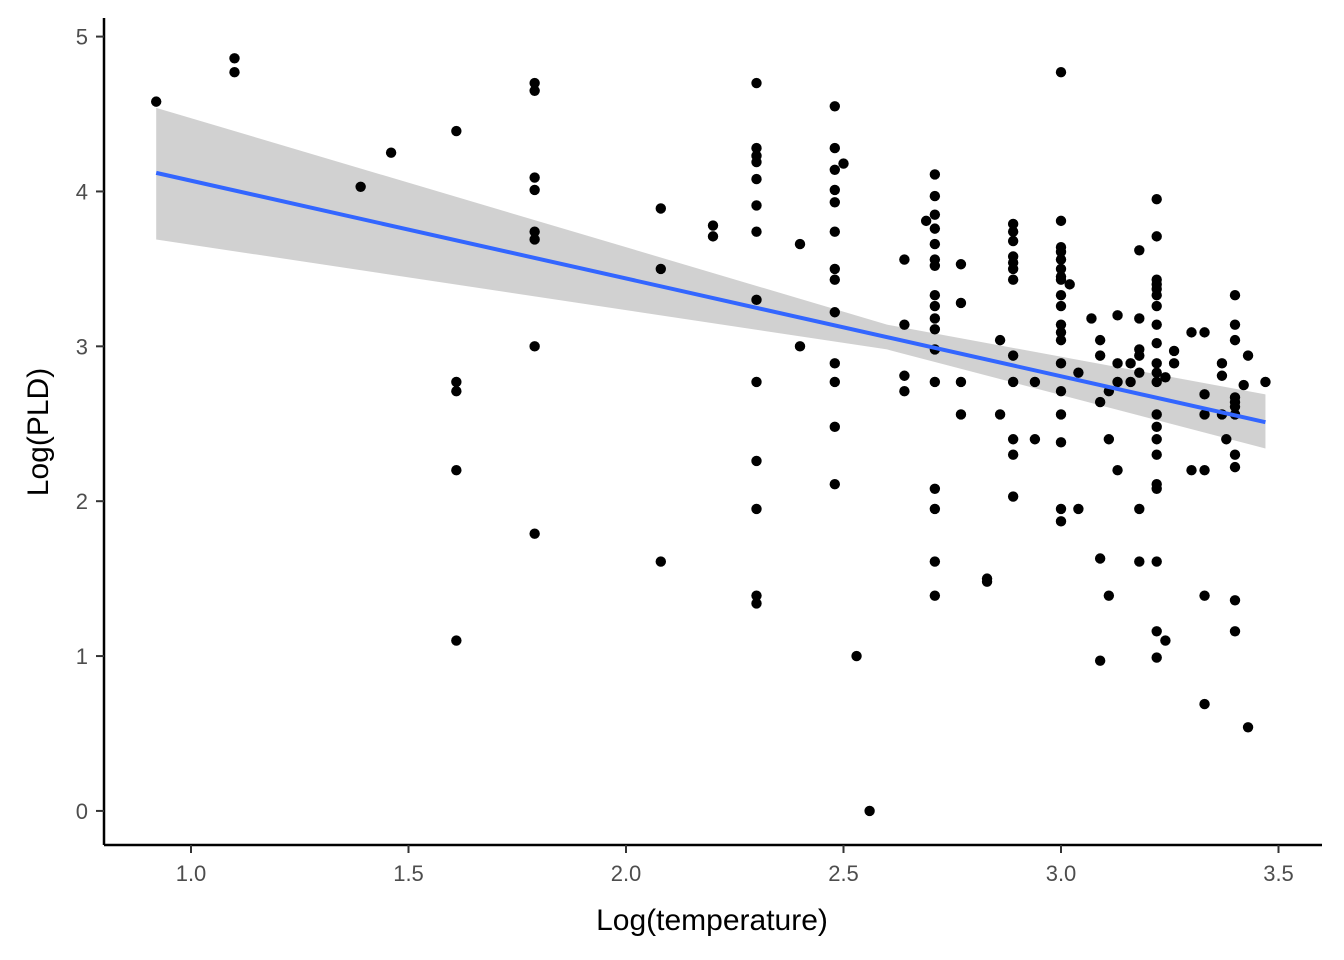 The width and height of the screenshot is (1344, 960). I want to click on y-tick-label: 2, so click(82, 501).